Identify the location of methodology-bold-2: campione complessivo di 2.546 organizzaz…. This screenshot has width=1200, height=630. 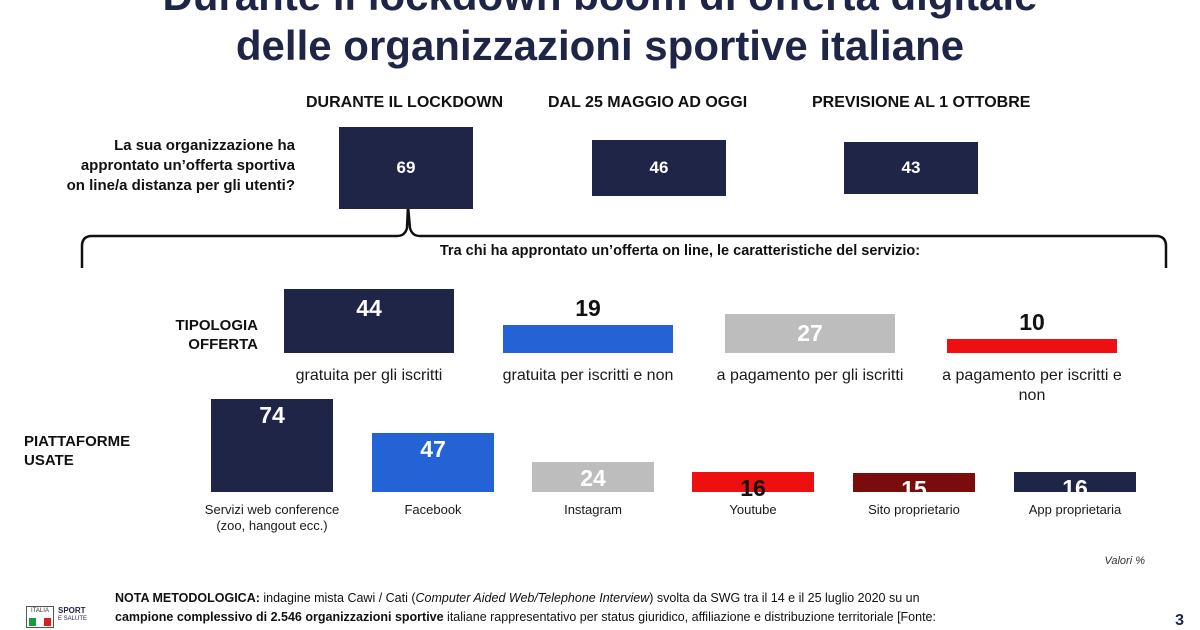
(279, 617).